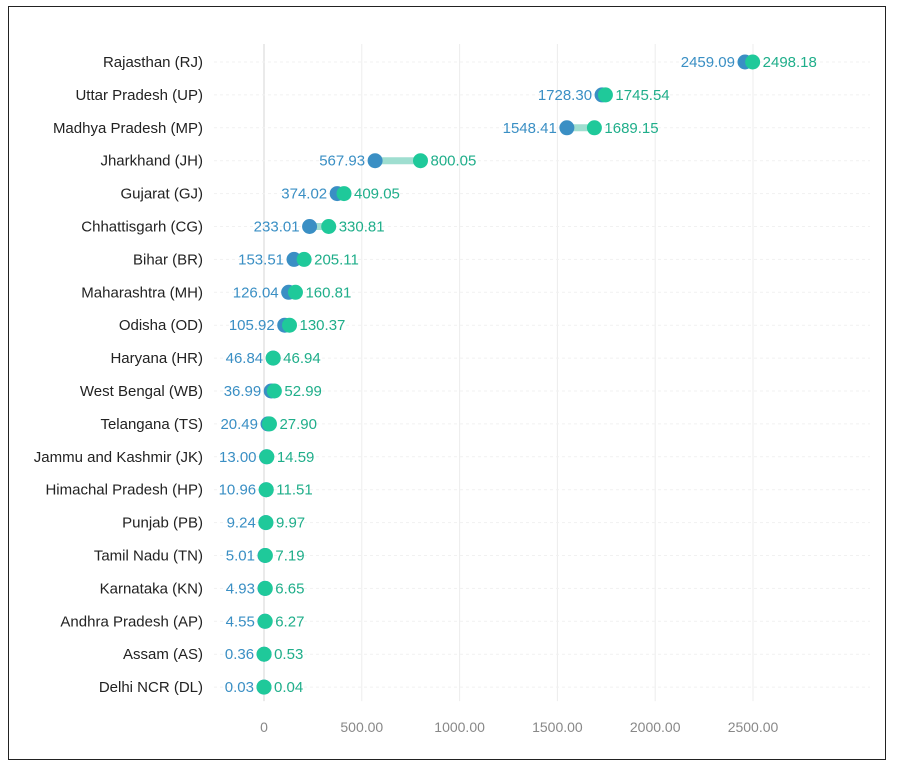  Describe the element at coordinates (336, 259) in the screenshot. I see `end-value-label: 205.11` at that location.